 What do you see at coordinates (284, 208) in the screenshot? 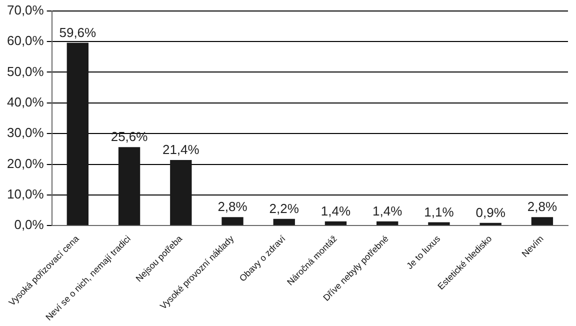
I see `data-label: 2,2%` at bounding box center [284, 208].